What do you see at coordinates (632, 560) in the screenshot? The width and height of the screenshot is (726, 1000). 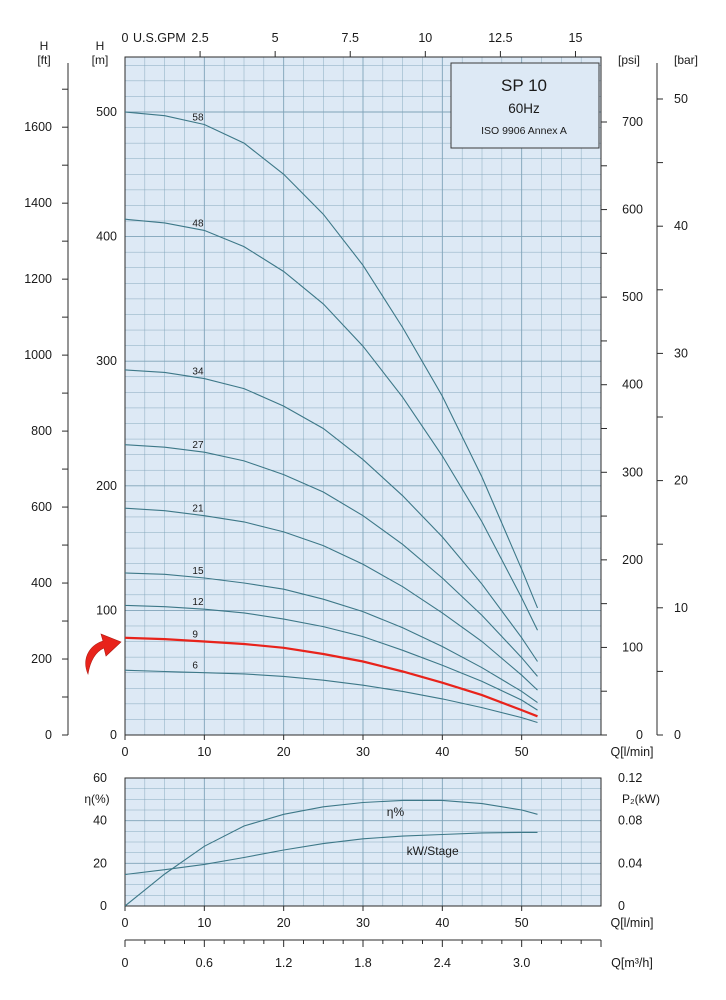 I see `psi-tick-label: 200` at bounding box center [632, 560].